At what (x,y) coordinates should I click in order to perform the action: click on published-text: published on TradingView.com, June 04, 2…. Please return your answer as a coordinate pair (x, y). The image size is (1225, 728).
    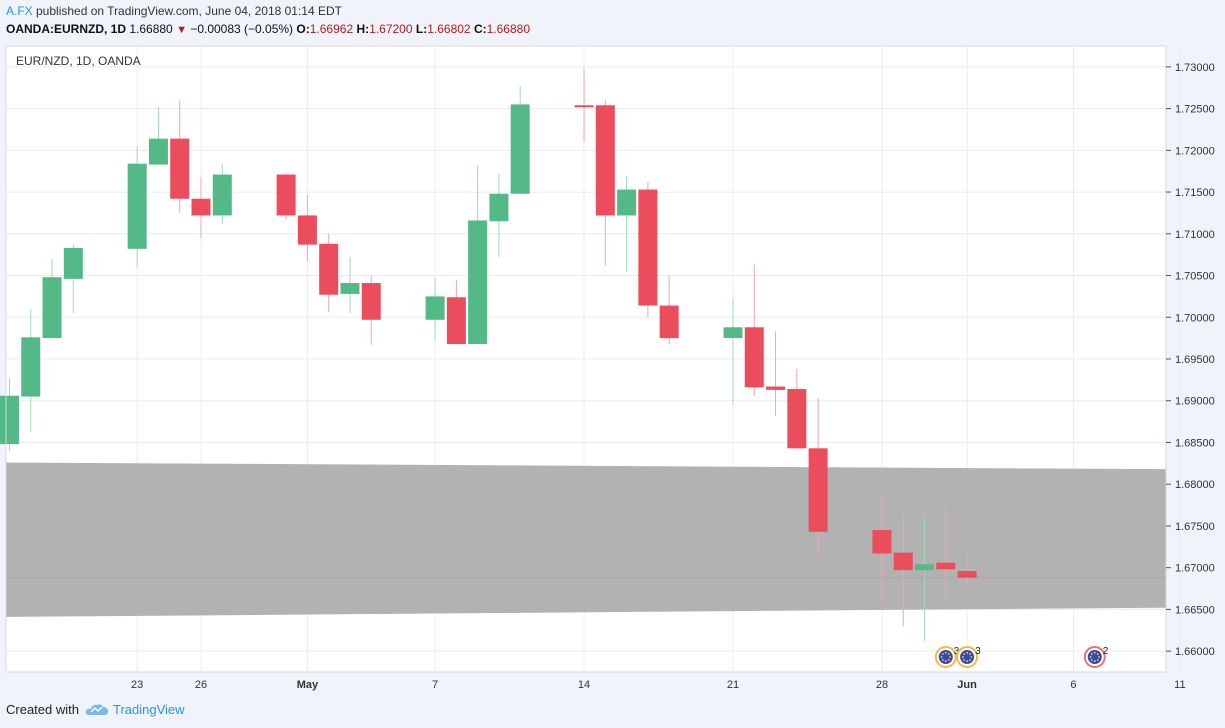
    Looking at the image, I should click on (187, 11).